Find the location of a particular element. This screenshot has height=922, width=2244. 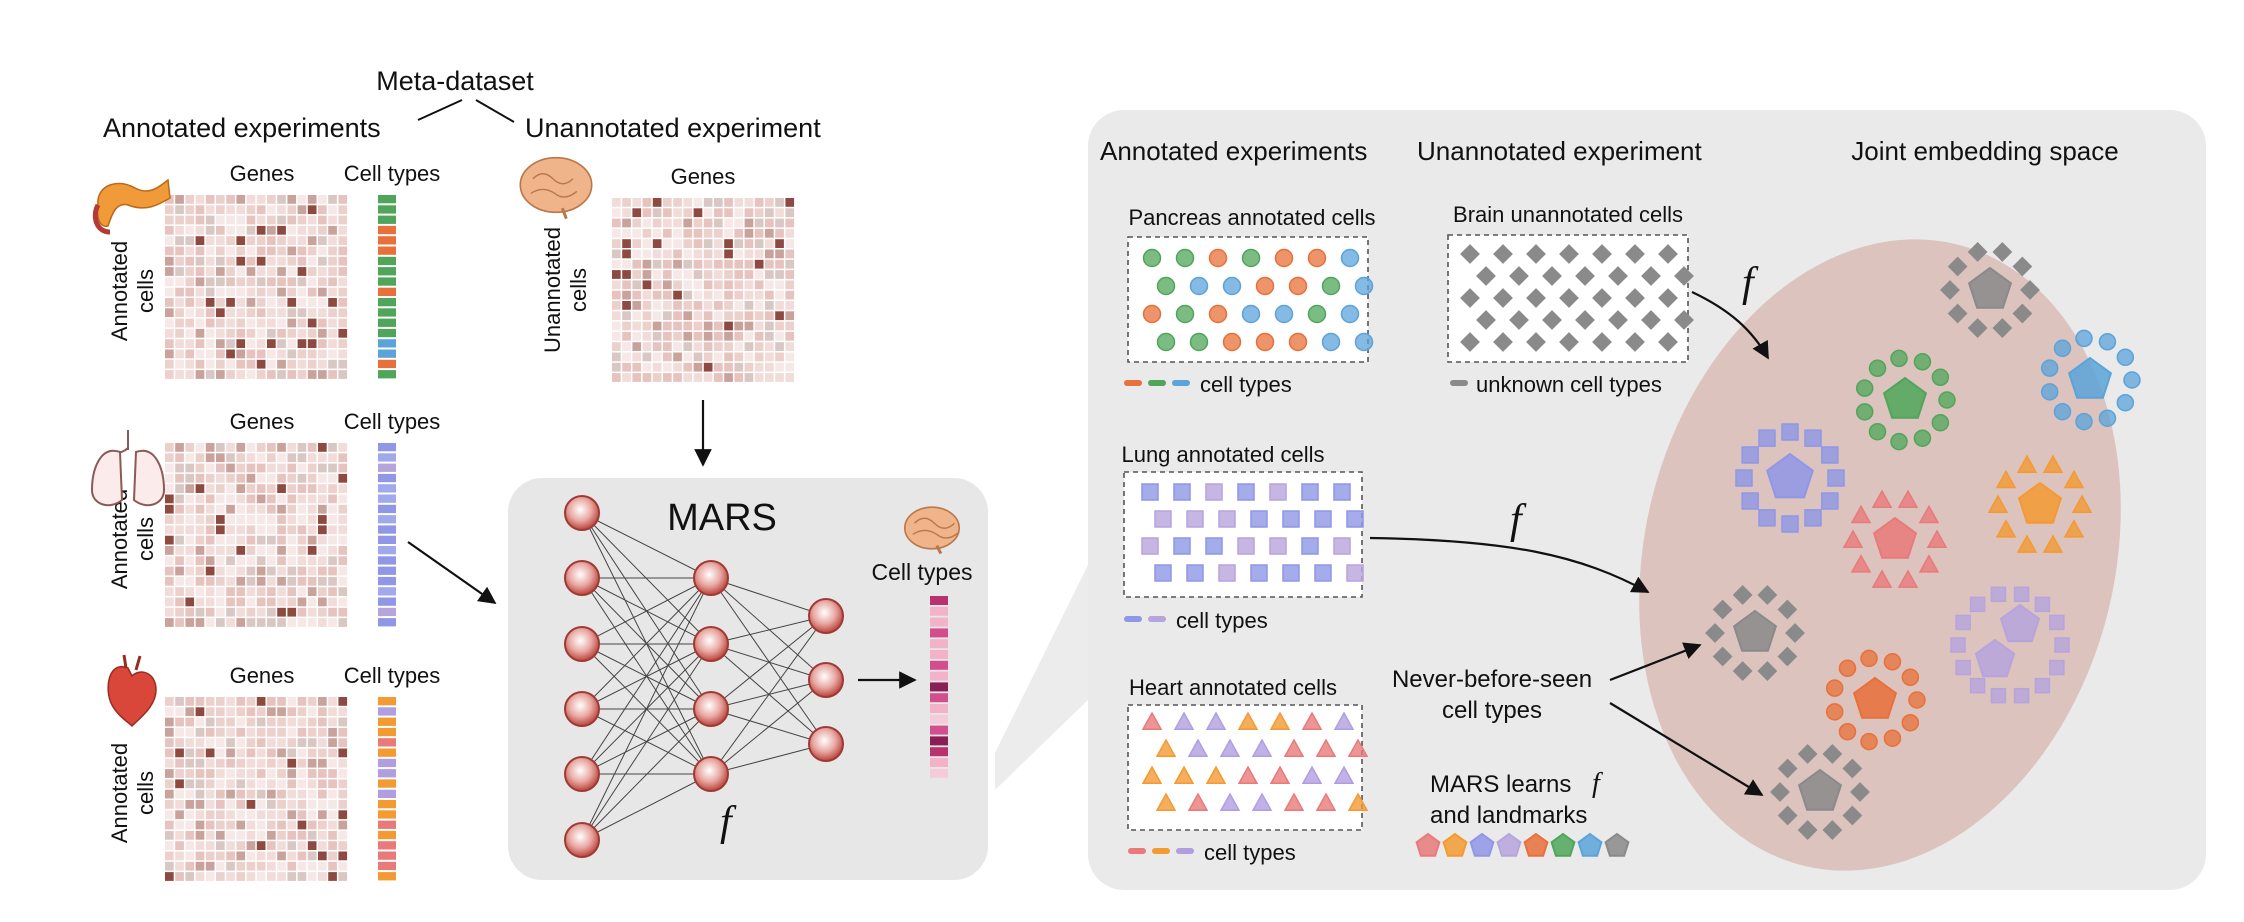

arrow-never-seen-upper is located at coordinates (1655, 662).